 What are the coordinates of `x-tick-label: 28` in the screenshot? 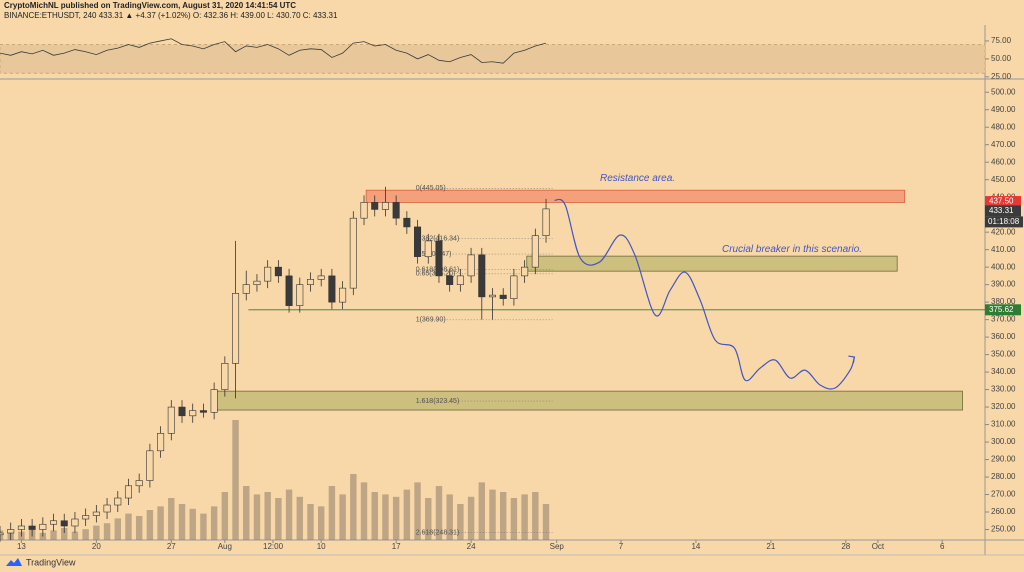 It's located at (845, 546).